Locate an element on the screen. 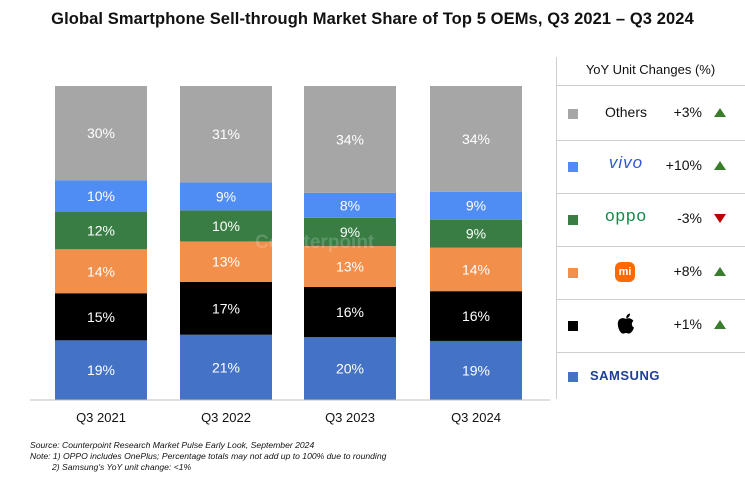  x-tick-label: Q3 2024 is located at coordinates (476, 417).